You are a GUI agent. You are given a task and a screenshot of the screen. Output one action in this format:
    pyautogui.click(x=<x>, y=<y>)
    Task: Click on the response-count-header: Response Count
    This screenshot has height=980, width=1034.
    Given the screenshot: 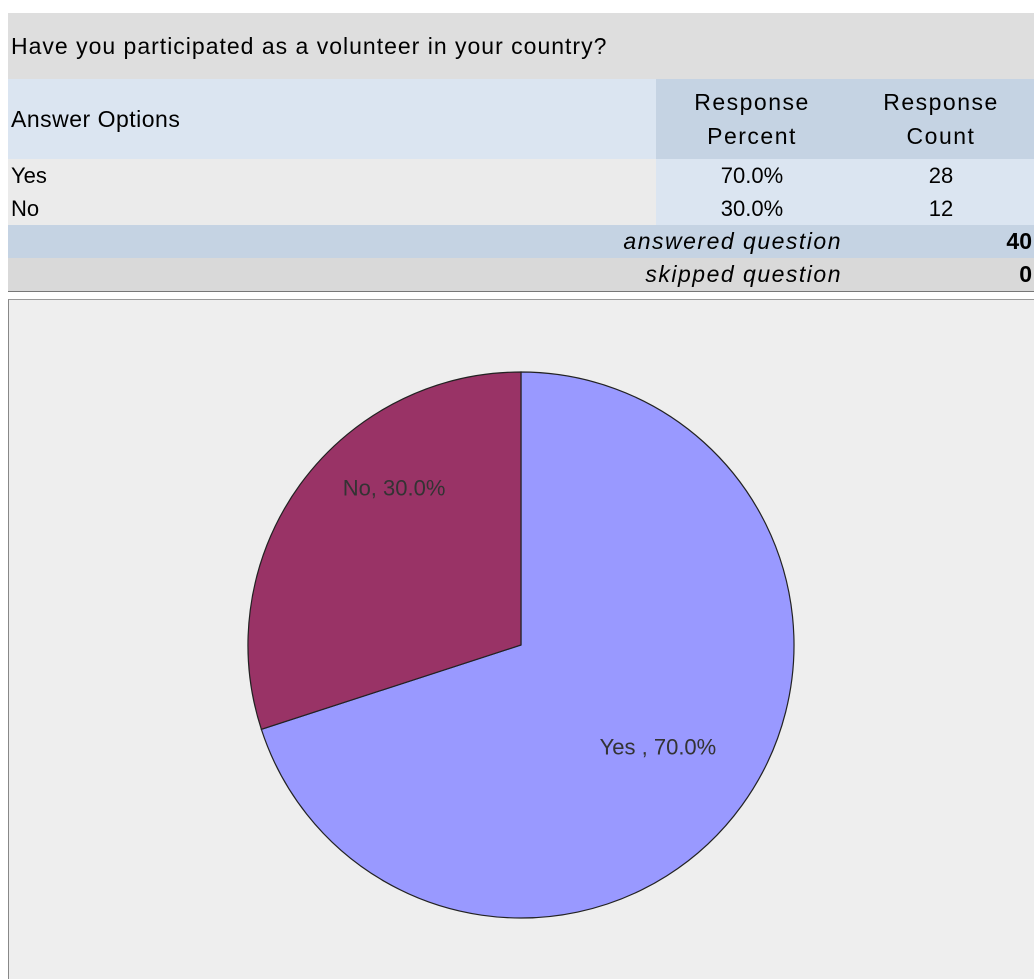 What is the action you would take?
    pyautogui.click(x=941, y=119)
    